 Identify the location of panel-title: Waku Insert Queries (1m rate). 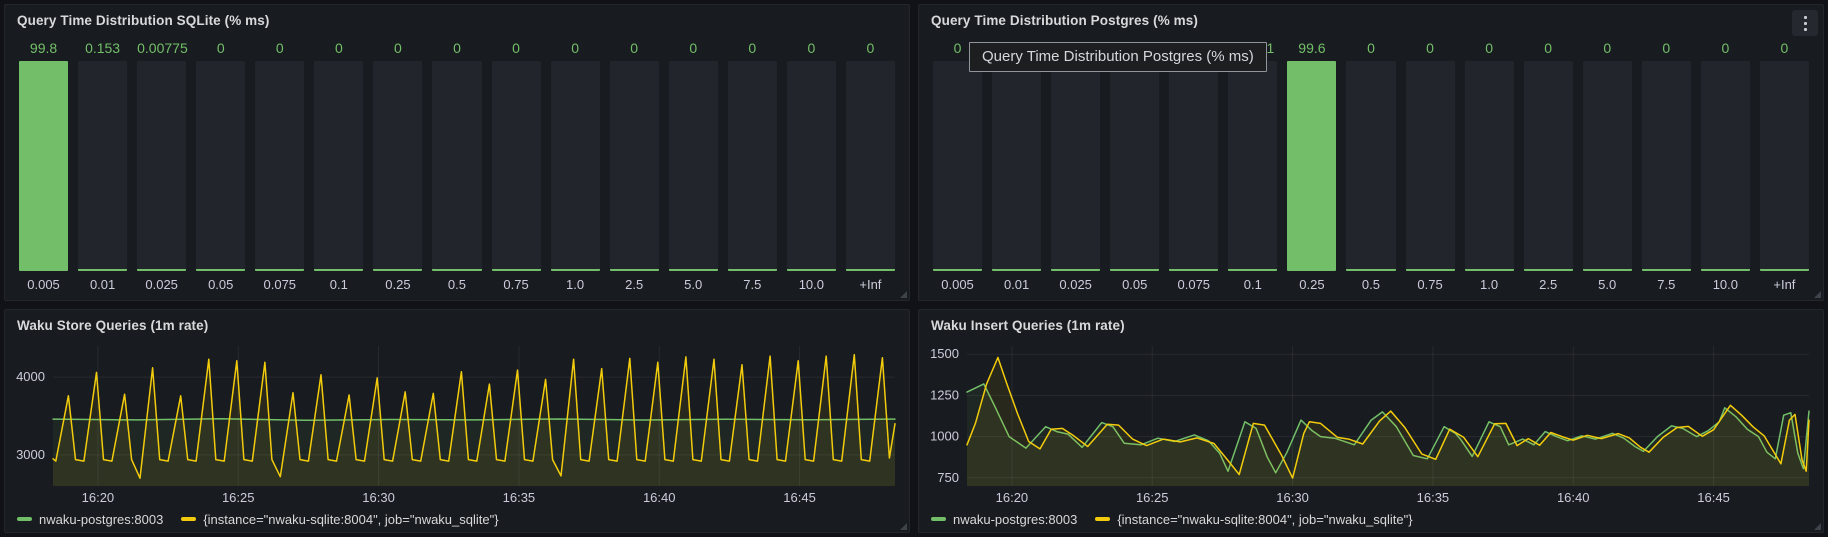
(1028, 325).